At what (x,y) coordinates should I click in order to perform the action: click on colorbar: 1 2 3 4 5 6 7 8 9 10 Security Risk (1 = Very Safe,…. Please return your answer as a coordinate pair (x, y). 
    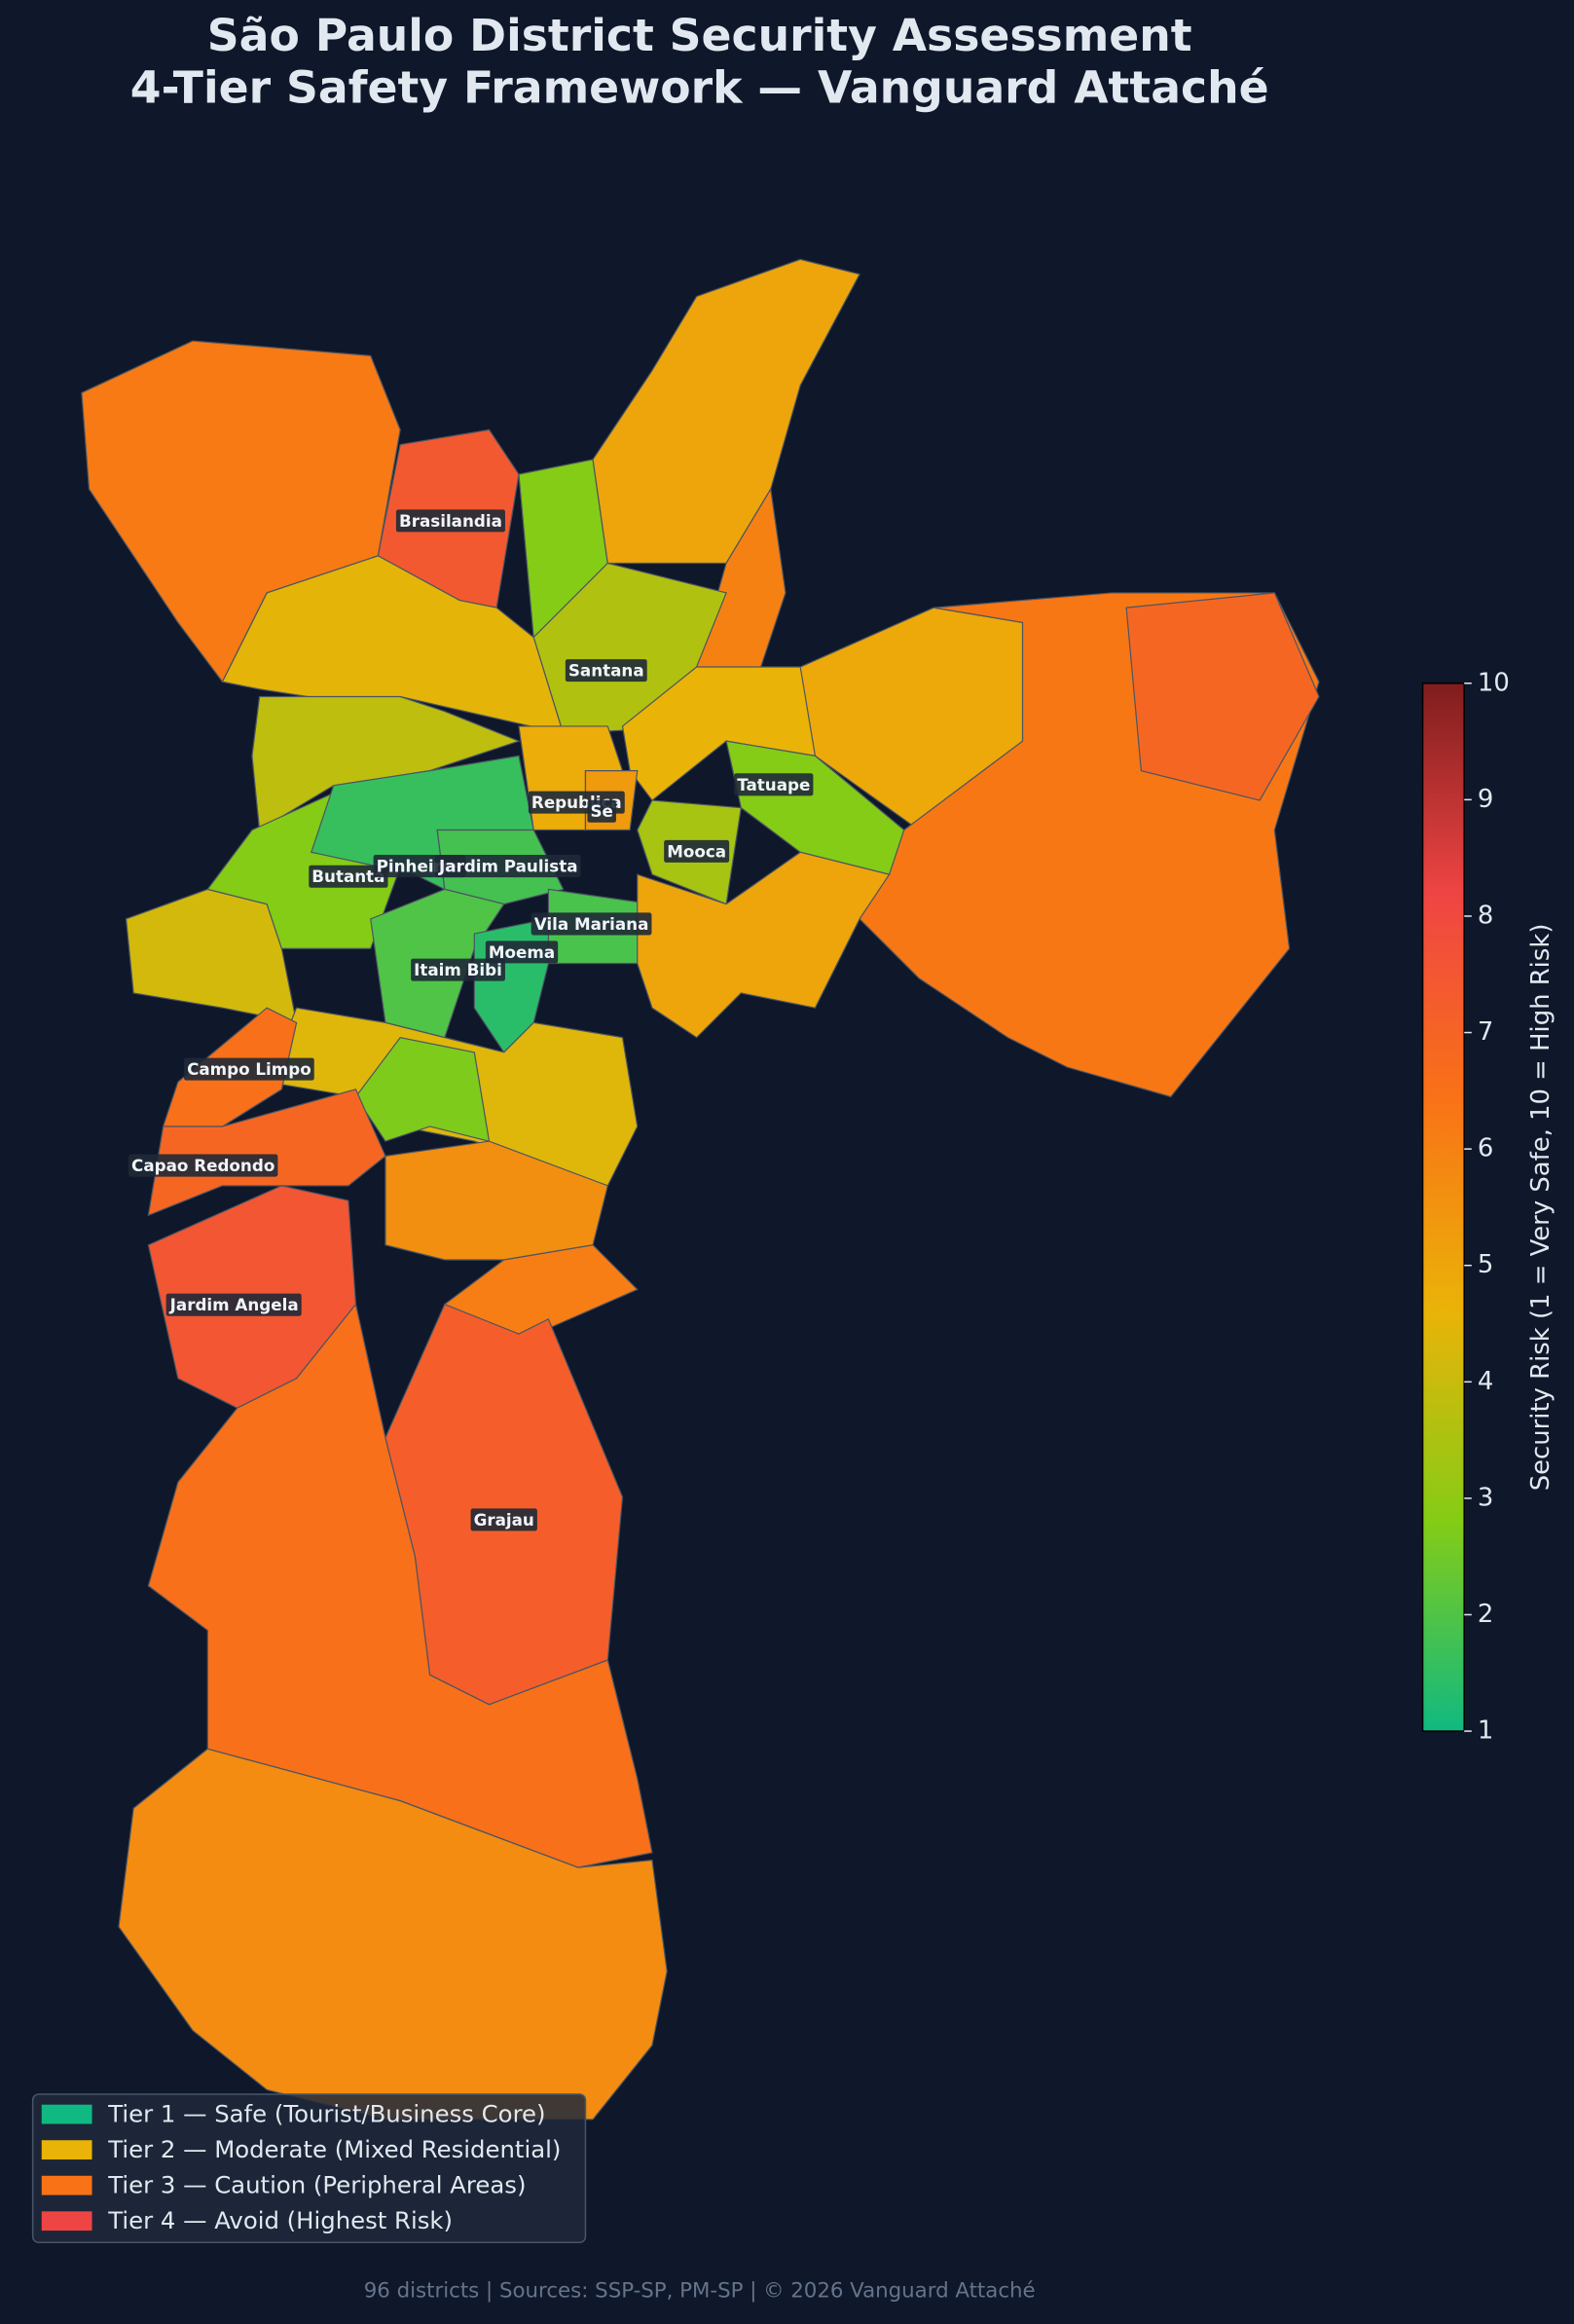
    Looking at the image, I should click on (1488, 1207).